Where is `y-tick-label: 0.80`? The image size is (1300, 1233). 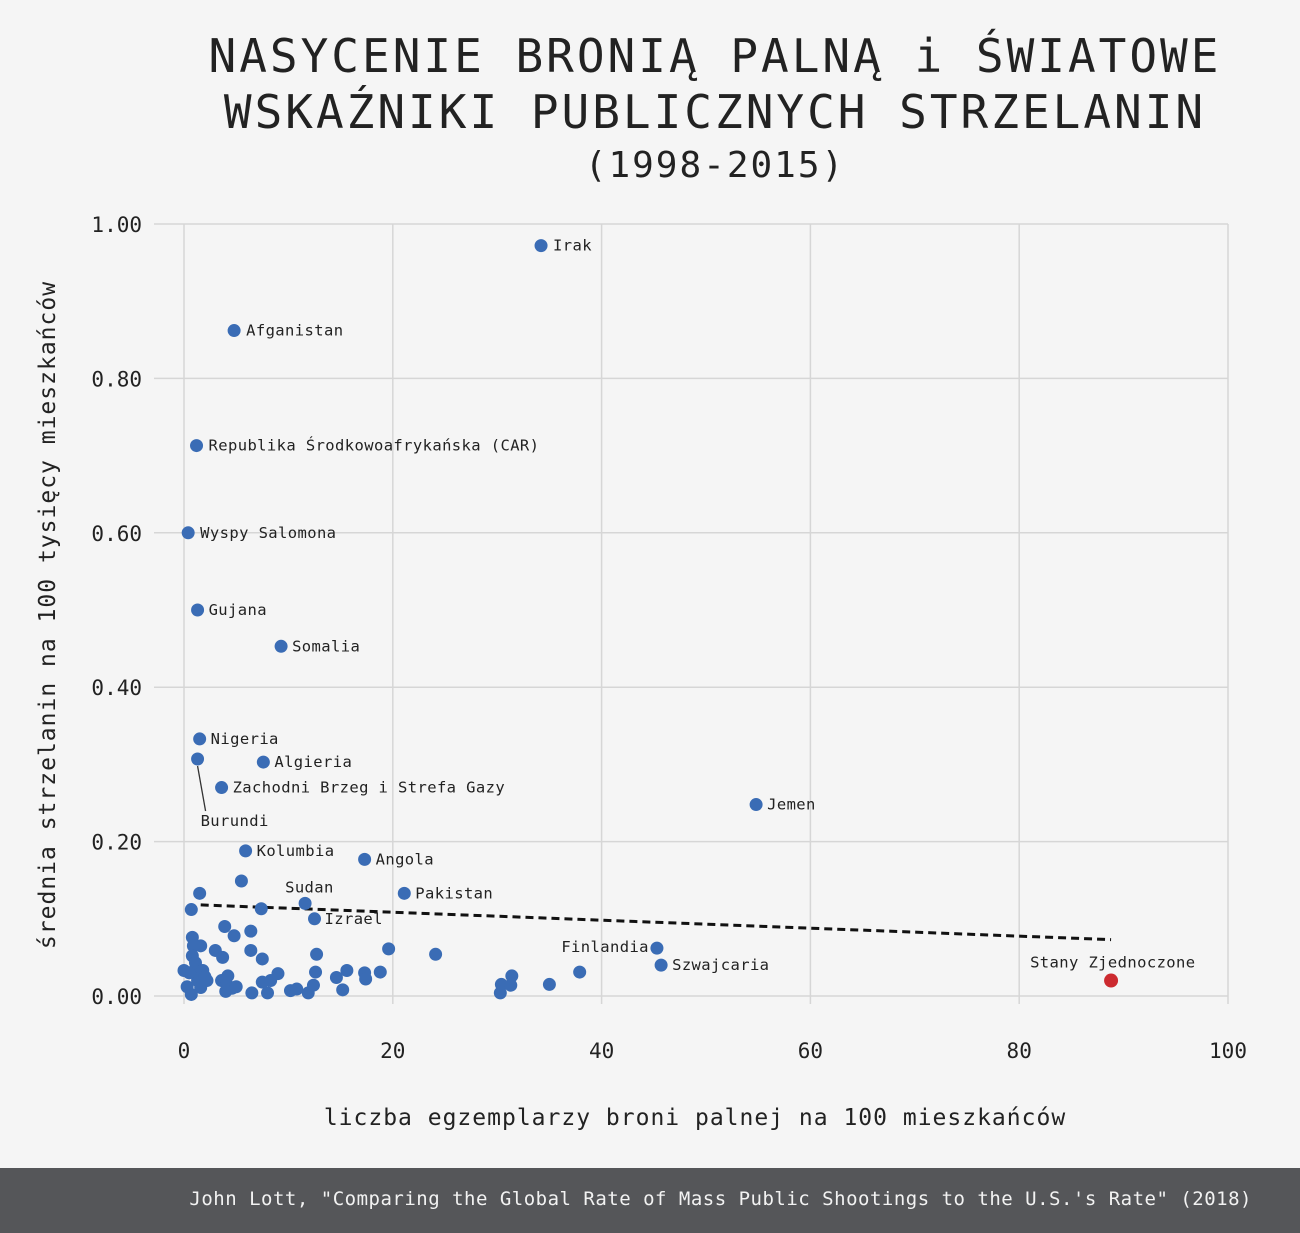 y-tick-label: 0.80 is located at coordinates (116, 379).